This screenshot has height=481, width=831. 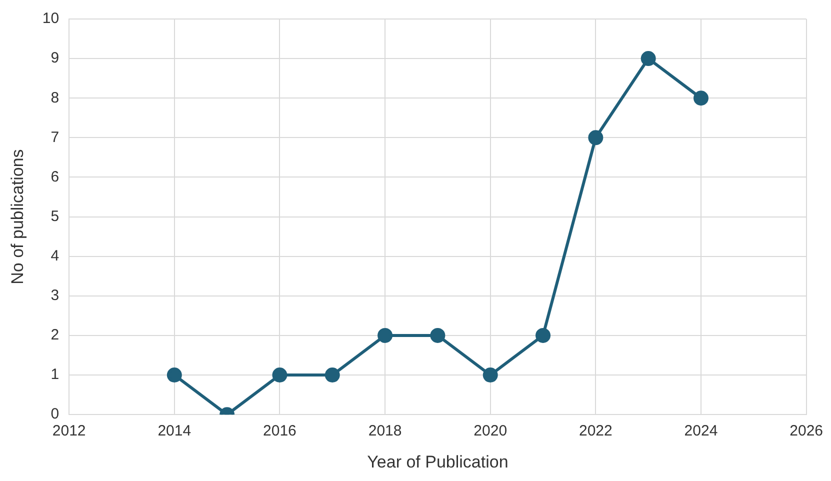 I want to click on x-tick-label: 2014, so click(x=175, y=431).